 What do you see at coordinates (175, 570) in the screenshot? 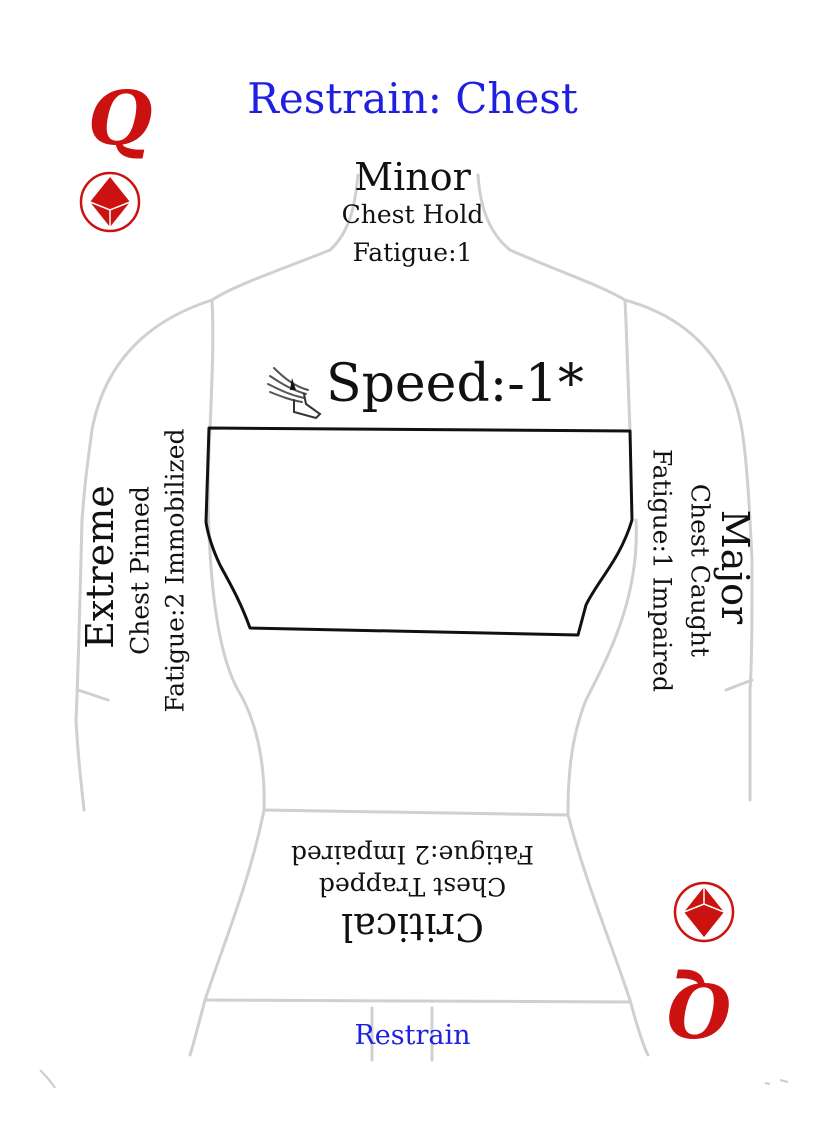
I see `extreme-line2: Fatigue:2 Immobilized` at bounding box center [175, 570].